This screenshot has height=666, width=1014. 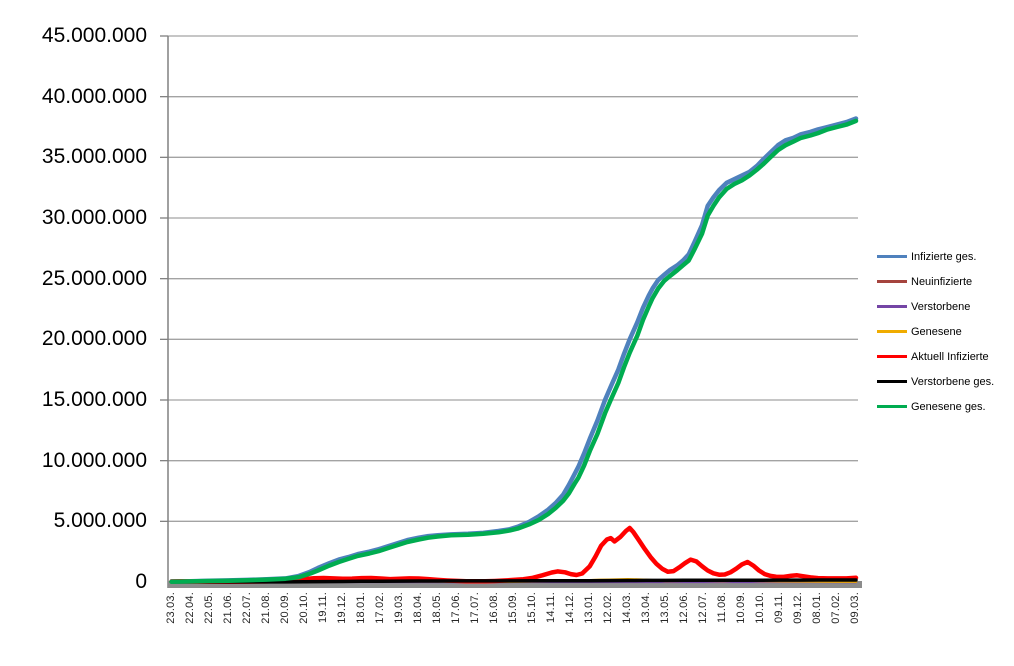 I want to click on legend-item: Verstorbene ges., so click(x=935, y=381).